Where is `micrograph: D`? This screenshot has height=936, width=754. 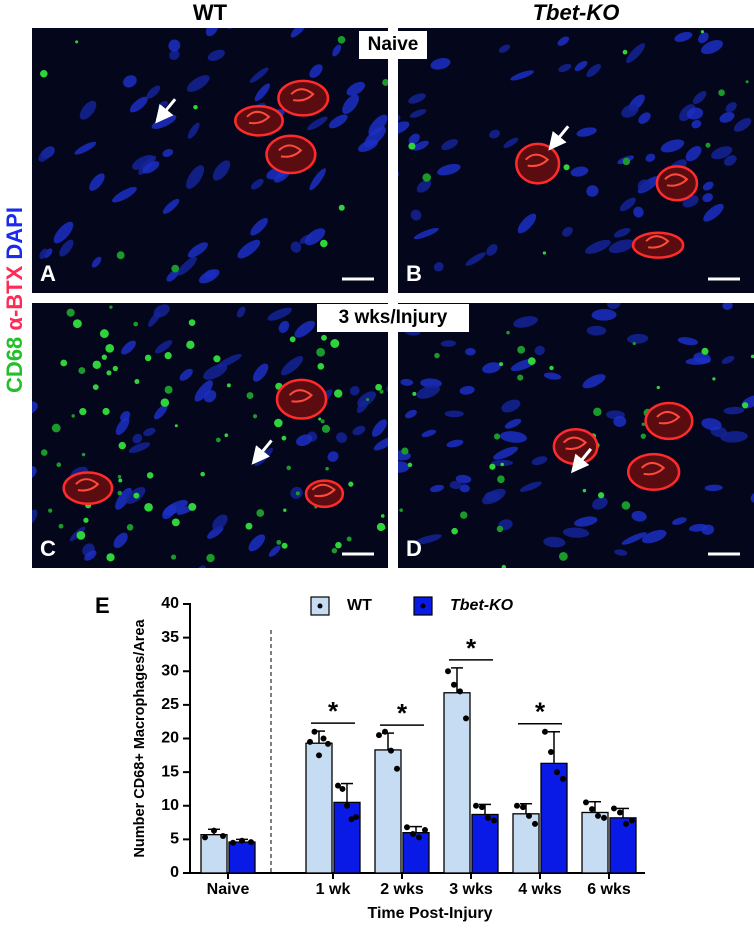 micrograph: D is located at coordinates (576, 435).